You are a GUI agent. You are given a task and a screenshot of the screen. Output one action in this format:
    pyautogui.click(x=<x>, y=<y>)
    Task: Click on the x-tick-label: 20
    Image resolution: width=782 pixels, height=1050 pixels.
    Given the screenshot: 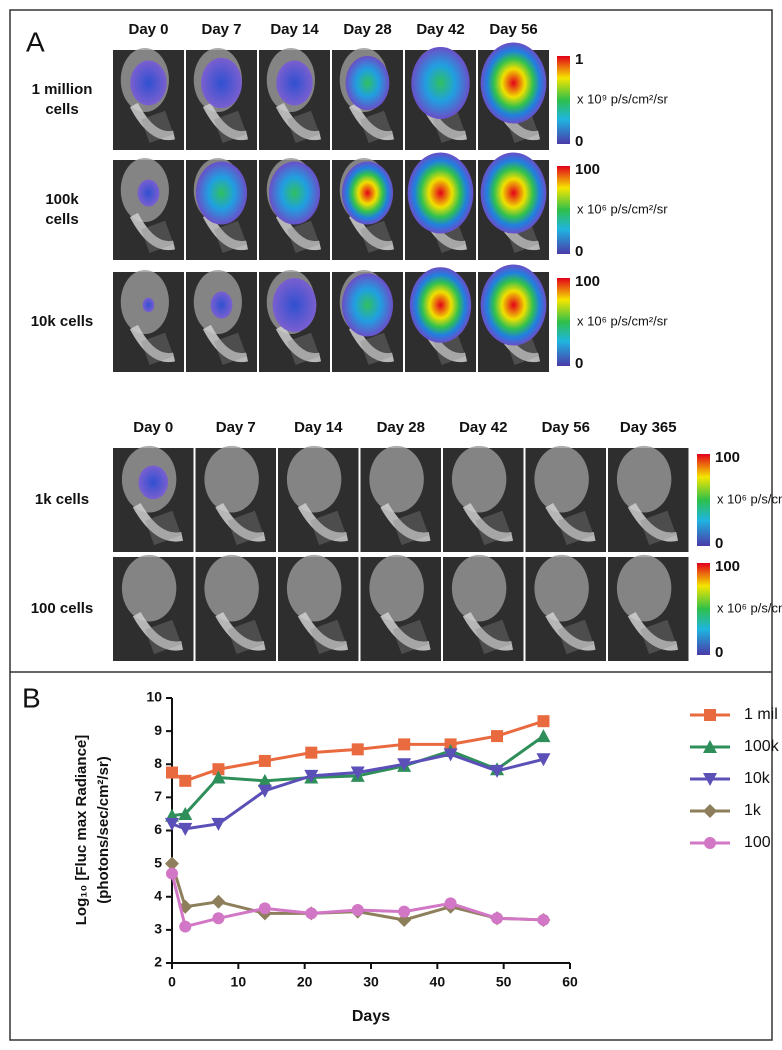 What is the action you would take?
    pyautogui.click(x=305, y=982)
    